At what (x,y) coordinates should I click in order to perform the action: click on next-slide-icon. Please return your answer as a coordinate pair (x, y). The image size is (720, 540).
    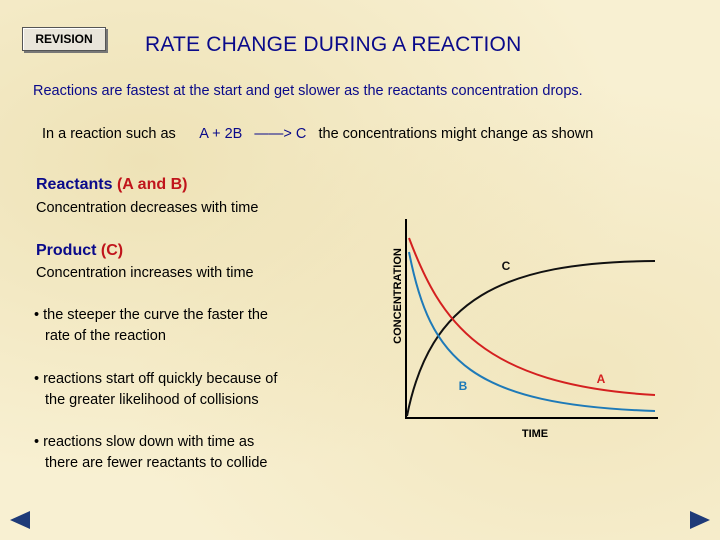
    Looking at the image, I should click on (700, 520).